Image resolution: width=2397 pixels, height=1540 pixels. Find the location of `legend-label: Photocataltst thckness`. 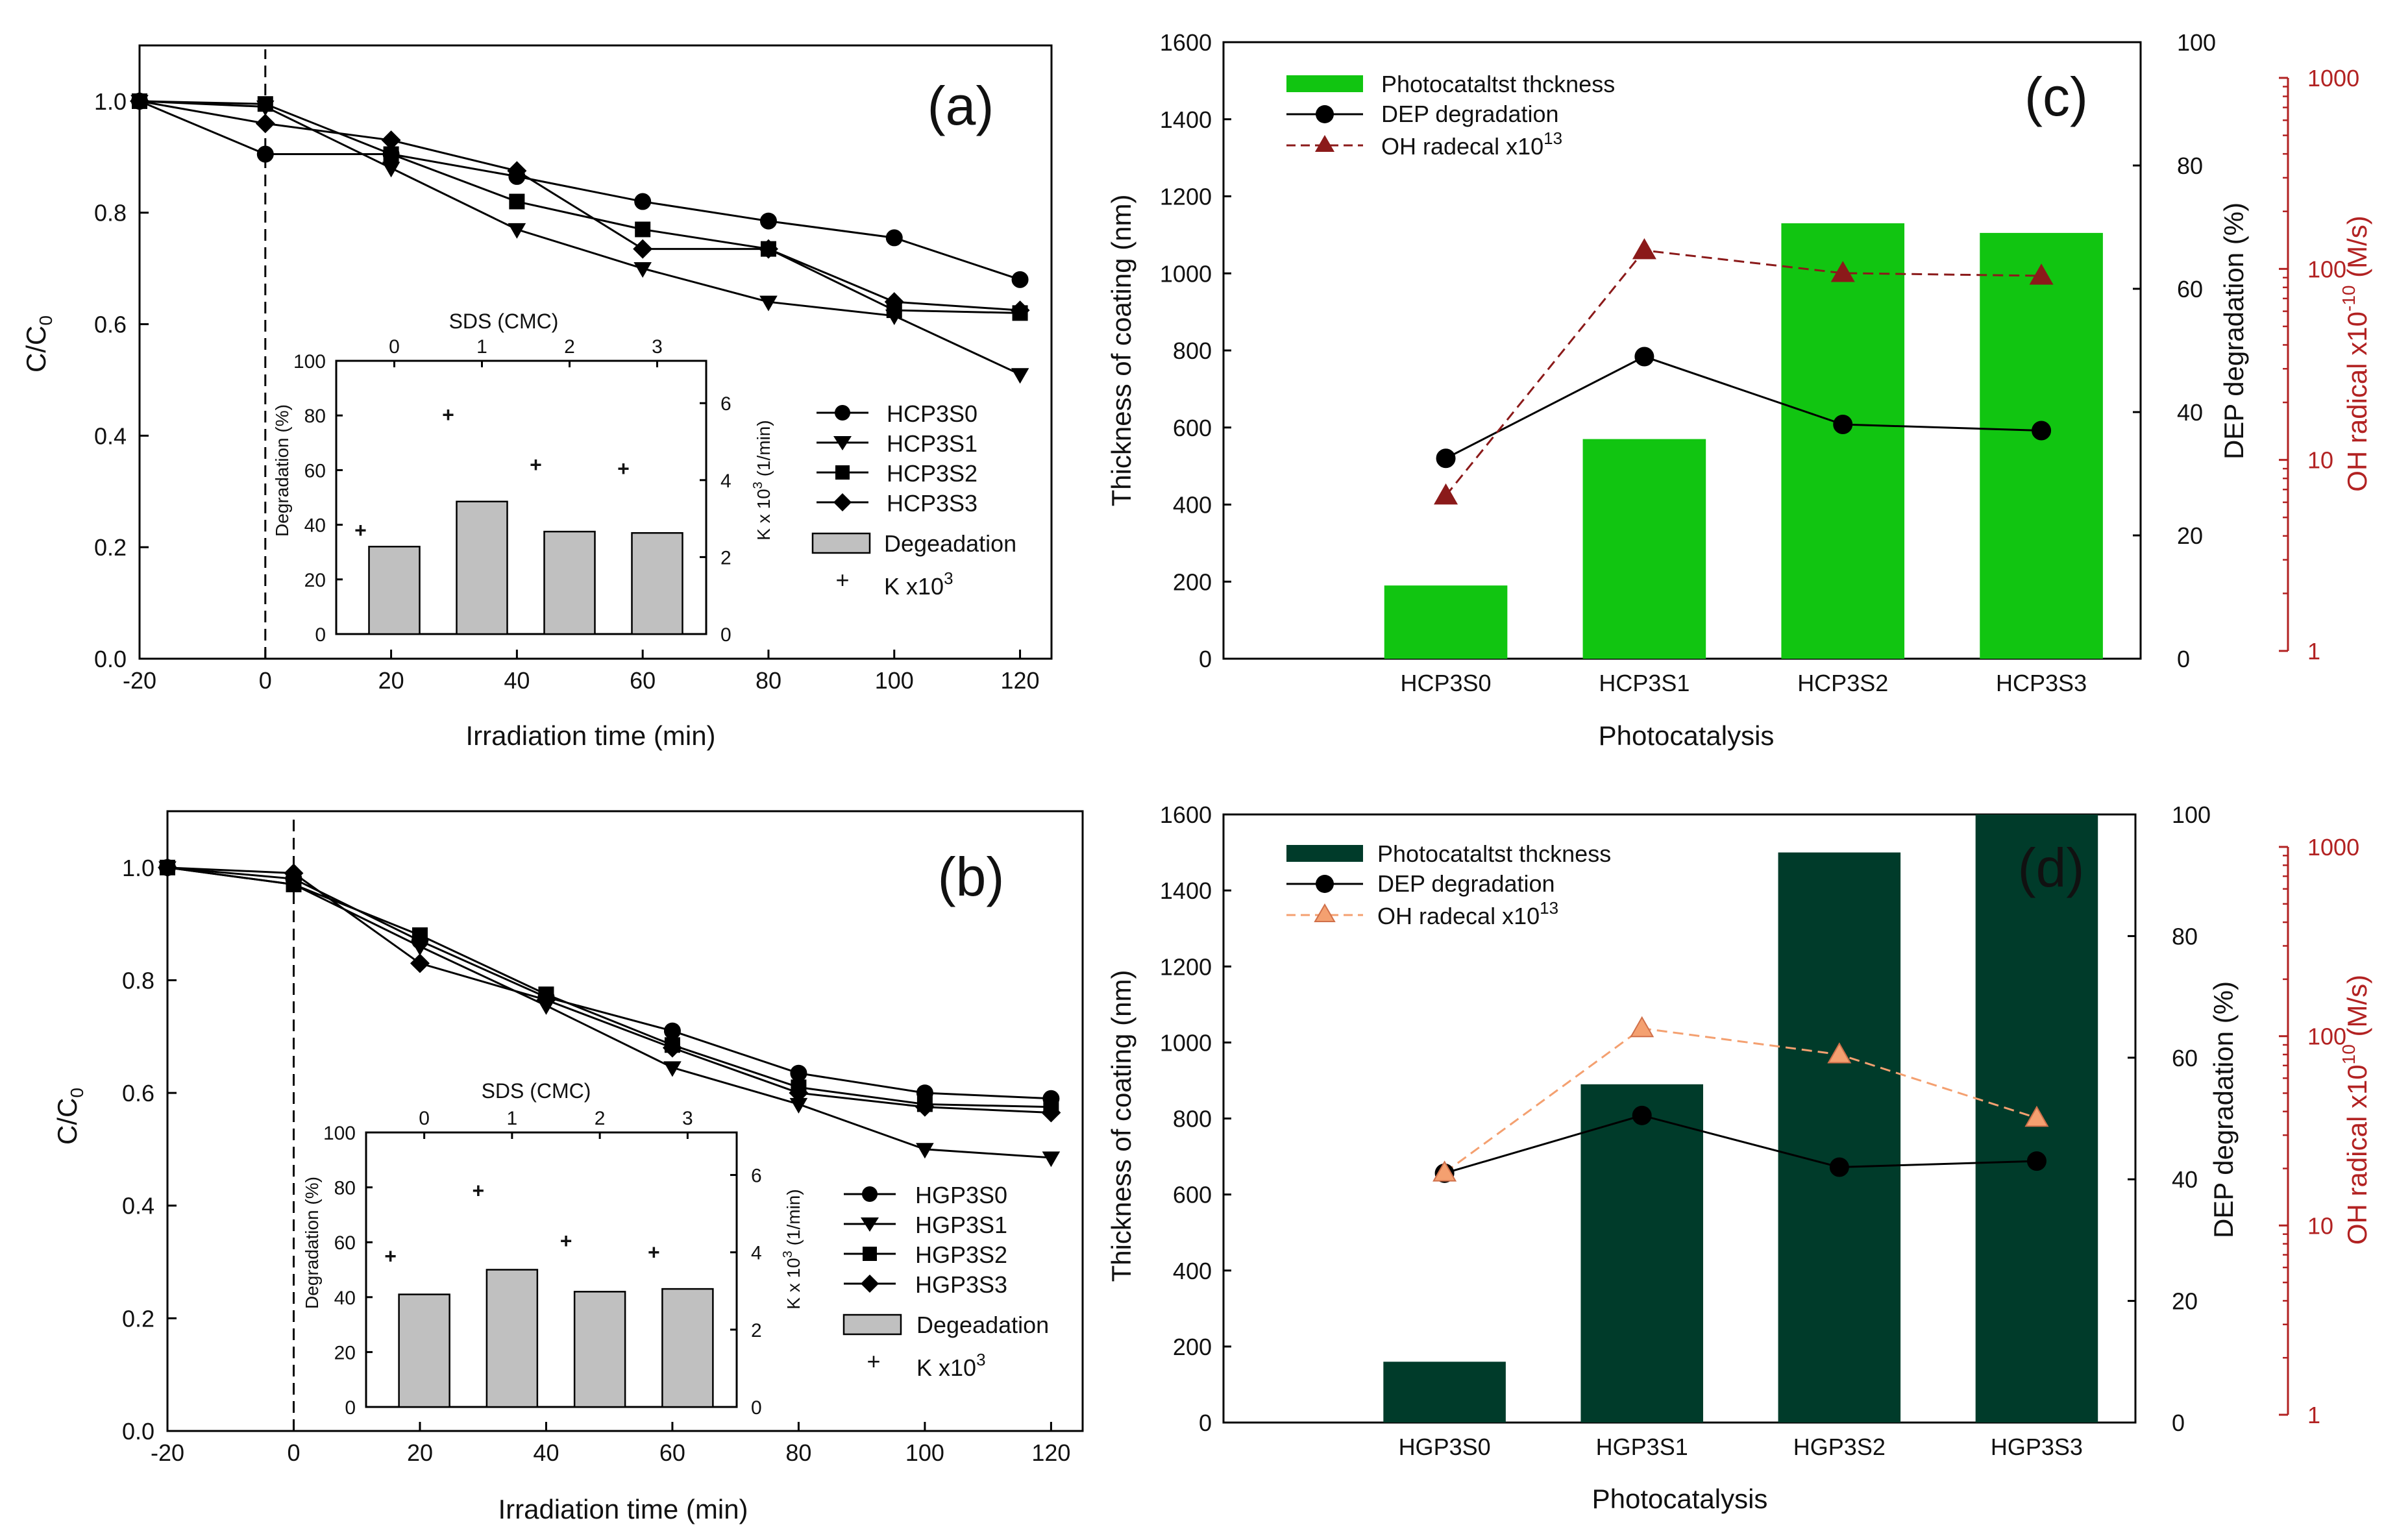

legend-label: Photocataltst thckness is located at coordinates (1494, 854).